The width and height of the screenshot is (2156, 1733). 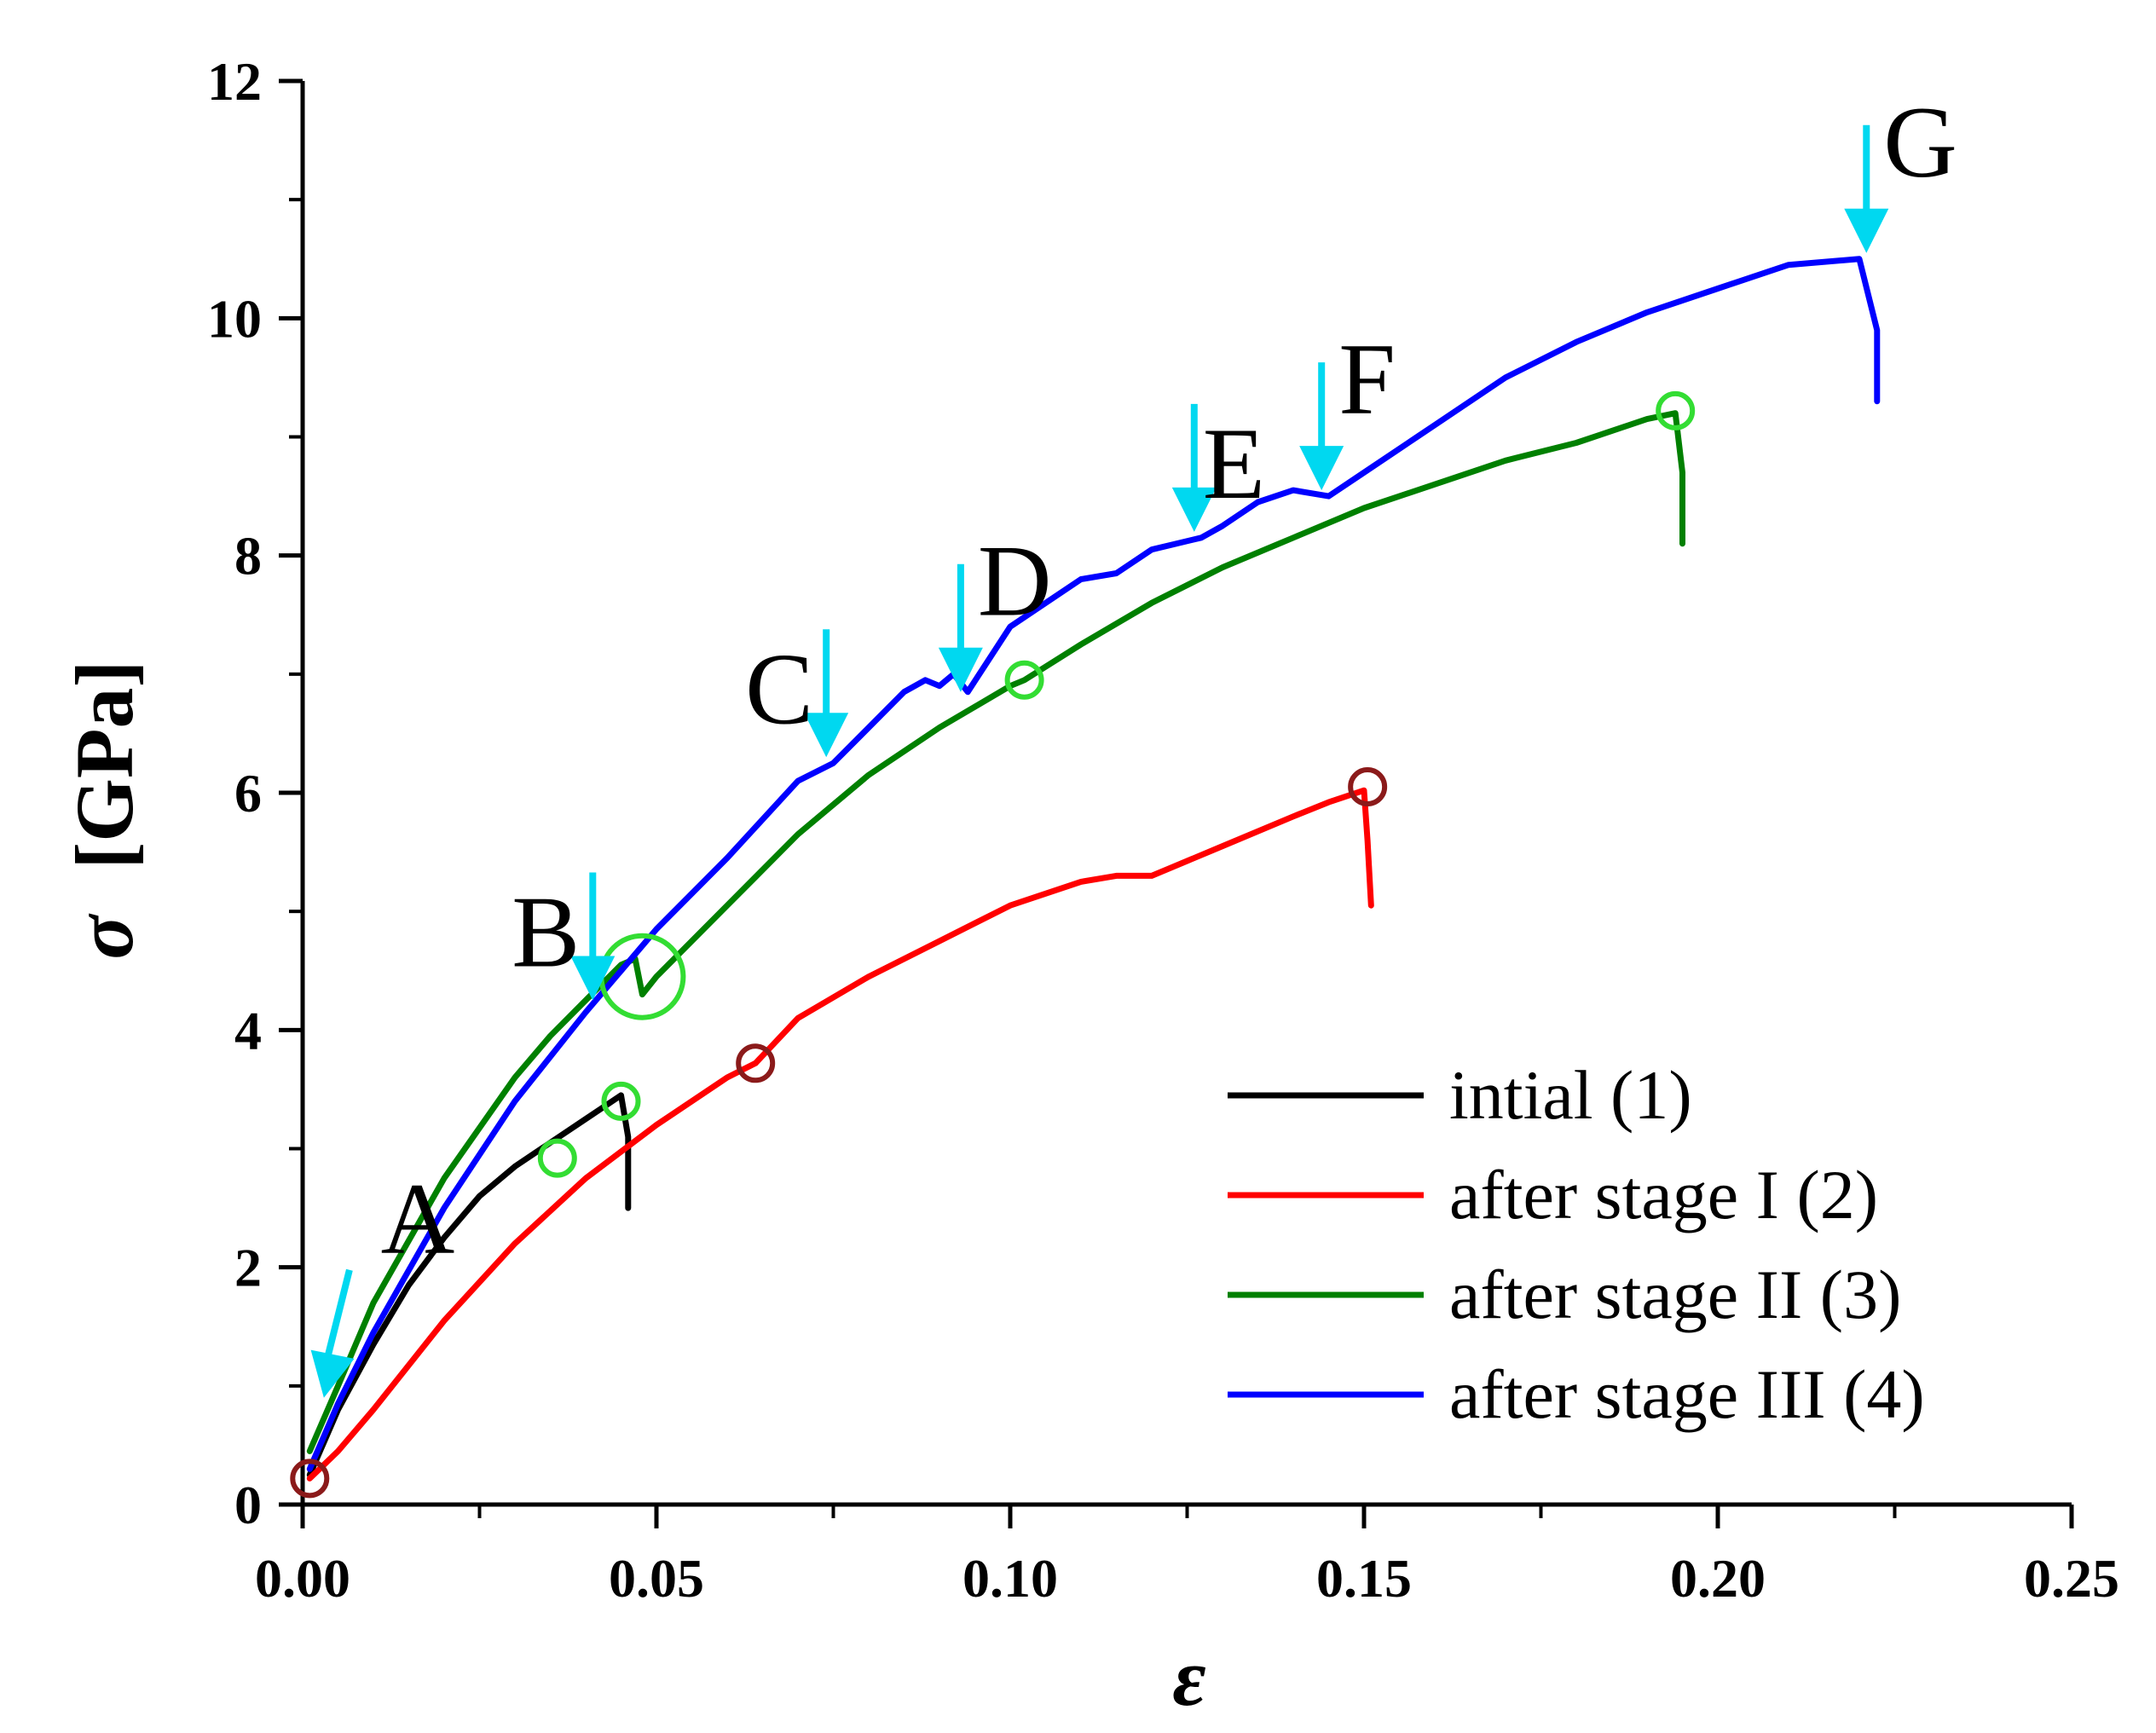 What do you see at coordinates (105, 765) in the screenshot?
I see `y-axis-title-unit: [GPa]` at bounding box center [105, 765].